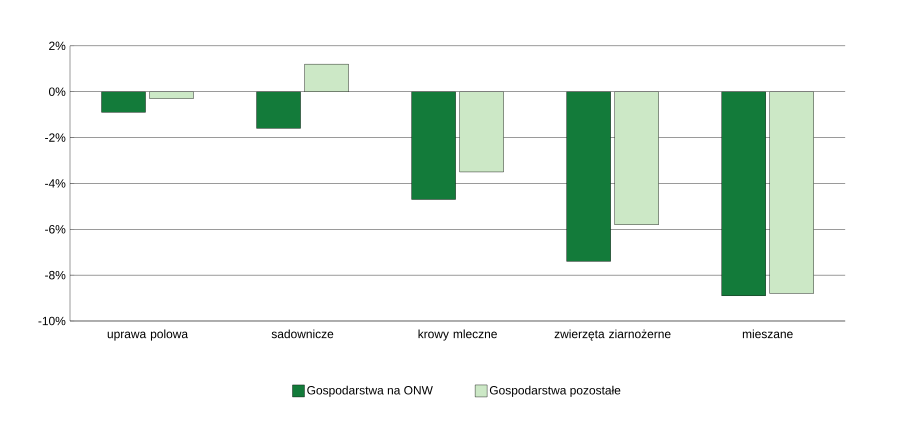  What do you see at coordinates (57, 91) in the screenshot?
I see `y-tick-label: 0%` at bounding box center [57, 91].